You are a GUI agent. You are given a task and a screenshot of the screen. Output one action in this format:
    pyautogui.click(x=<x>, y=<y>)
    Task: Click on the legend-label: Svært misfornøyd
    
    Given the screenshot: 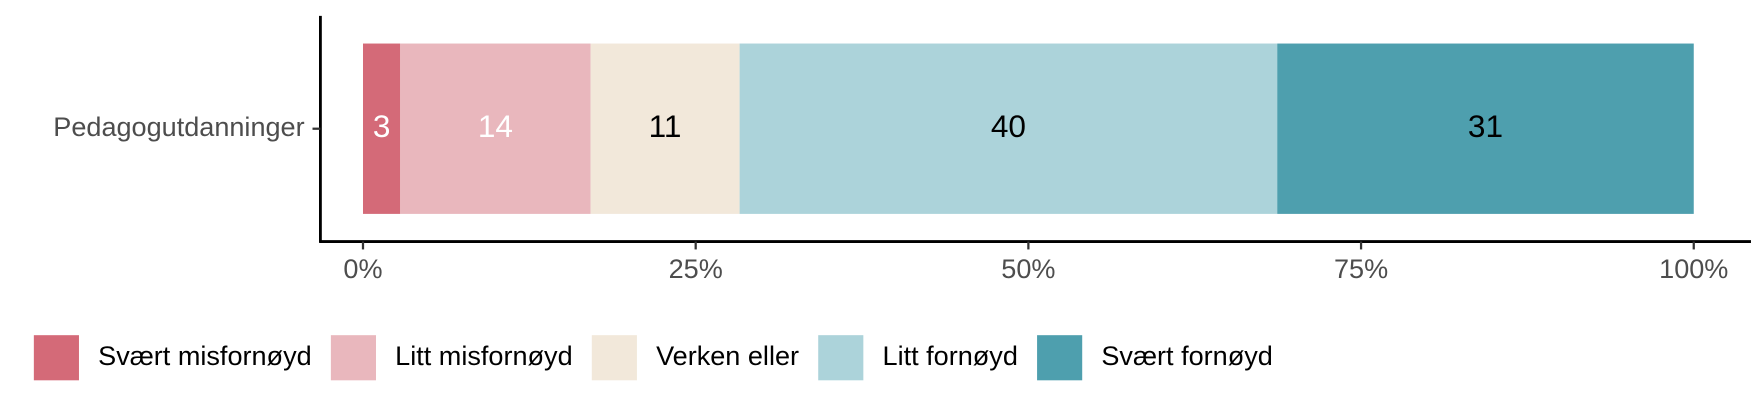 What is the action you would take?
    pyautogui.click(x=205, y=355)
    